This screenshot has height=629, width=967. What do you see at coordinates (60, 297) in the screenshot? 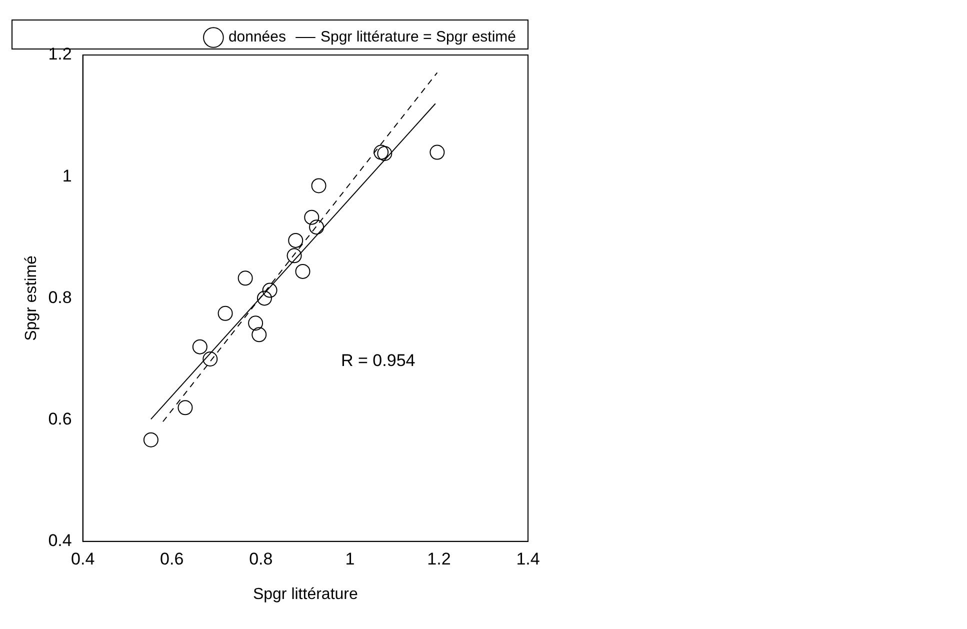
I see `y-tick-label: 0.8` at bounding box center [60, 297].